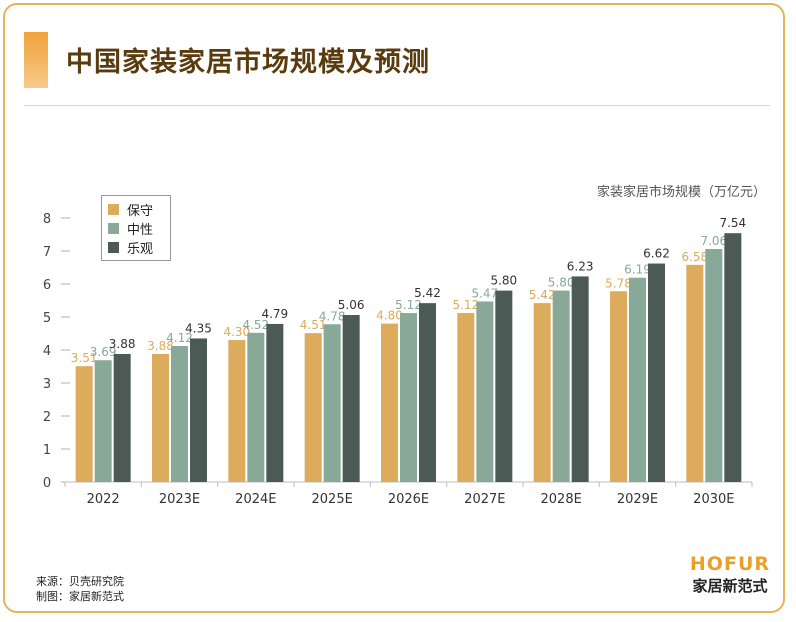 The width and height of the screenshot is (796, 622). I want to click on data-label: 6.19, so click(637, 270).